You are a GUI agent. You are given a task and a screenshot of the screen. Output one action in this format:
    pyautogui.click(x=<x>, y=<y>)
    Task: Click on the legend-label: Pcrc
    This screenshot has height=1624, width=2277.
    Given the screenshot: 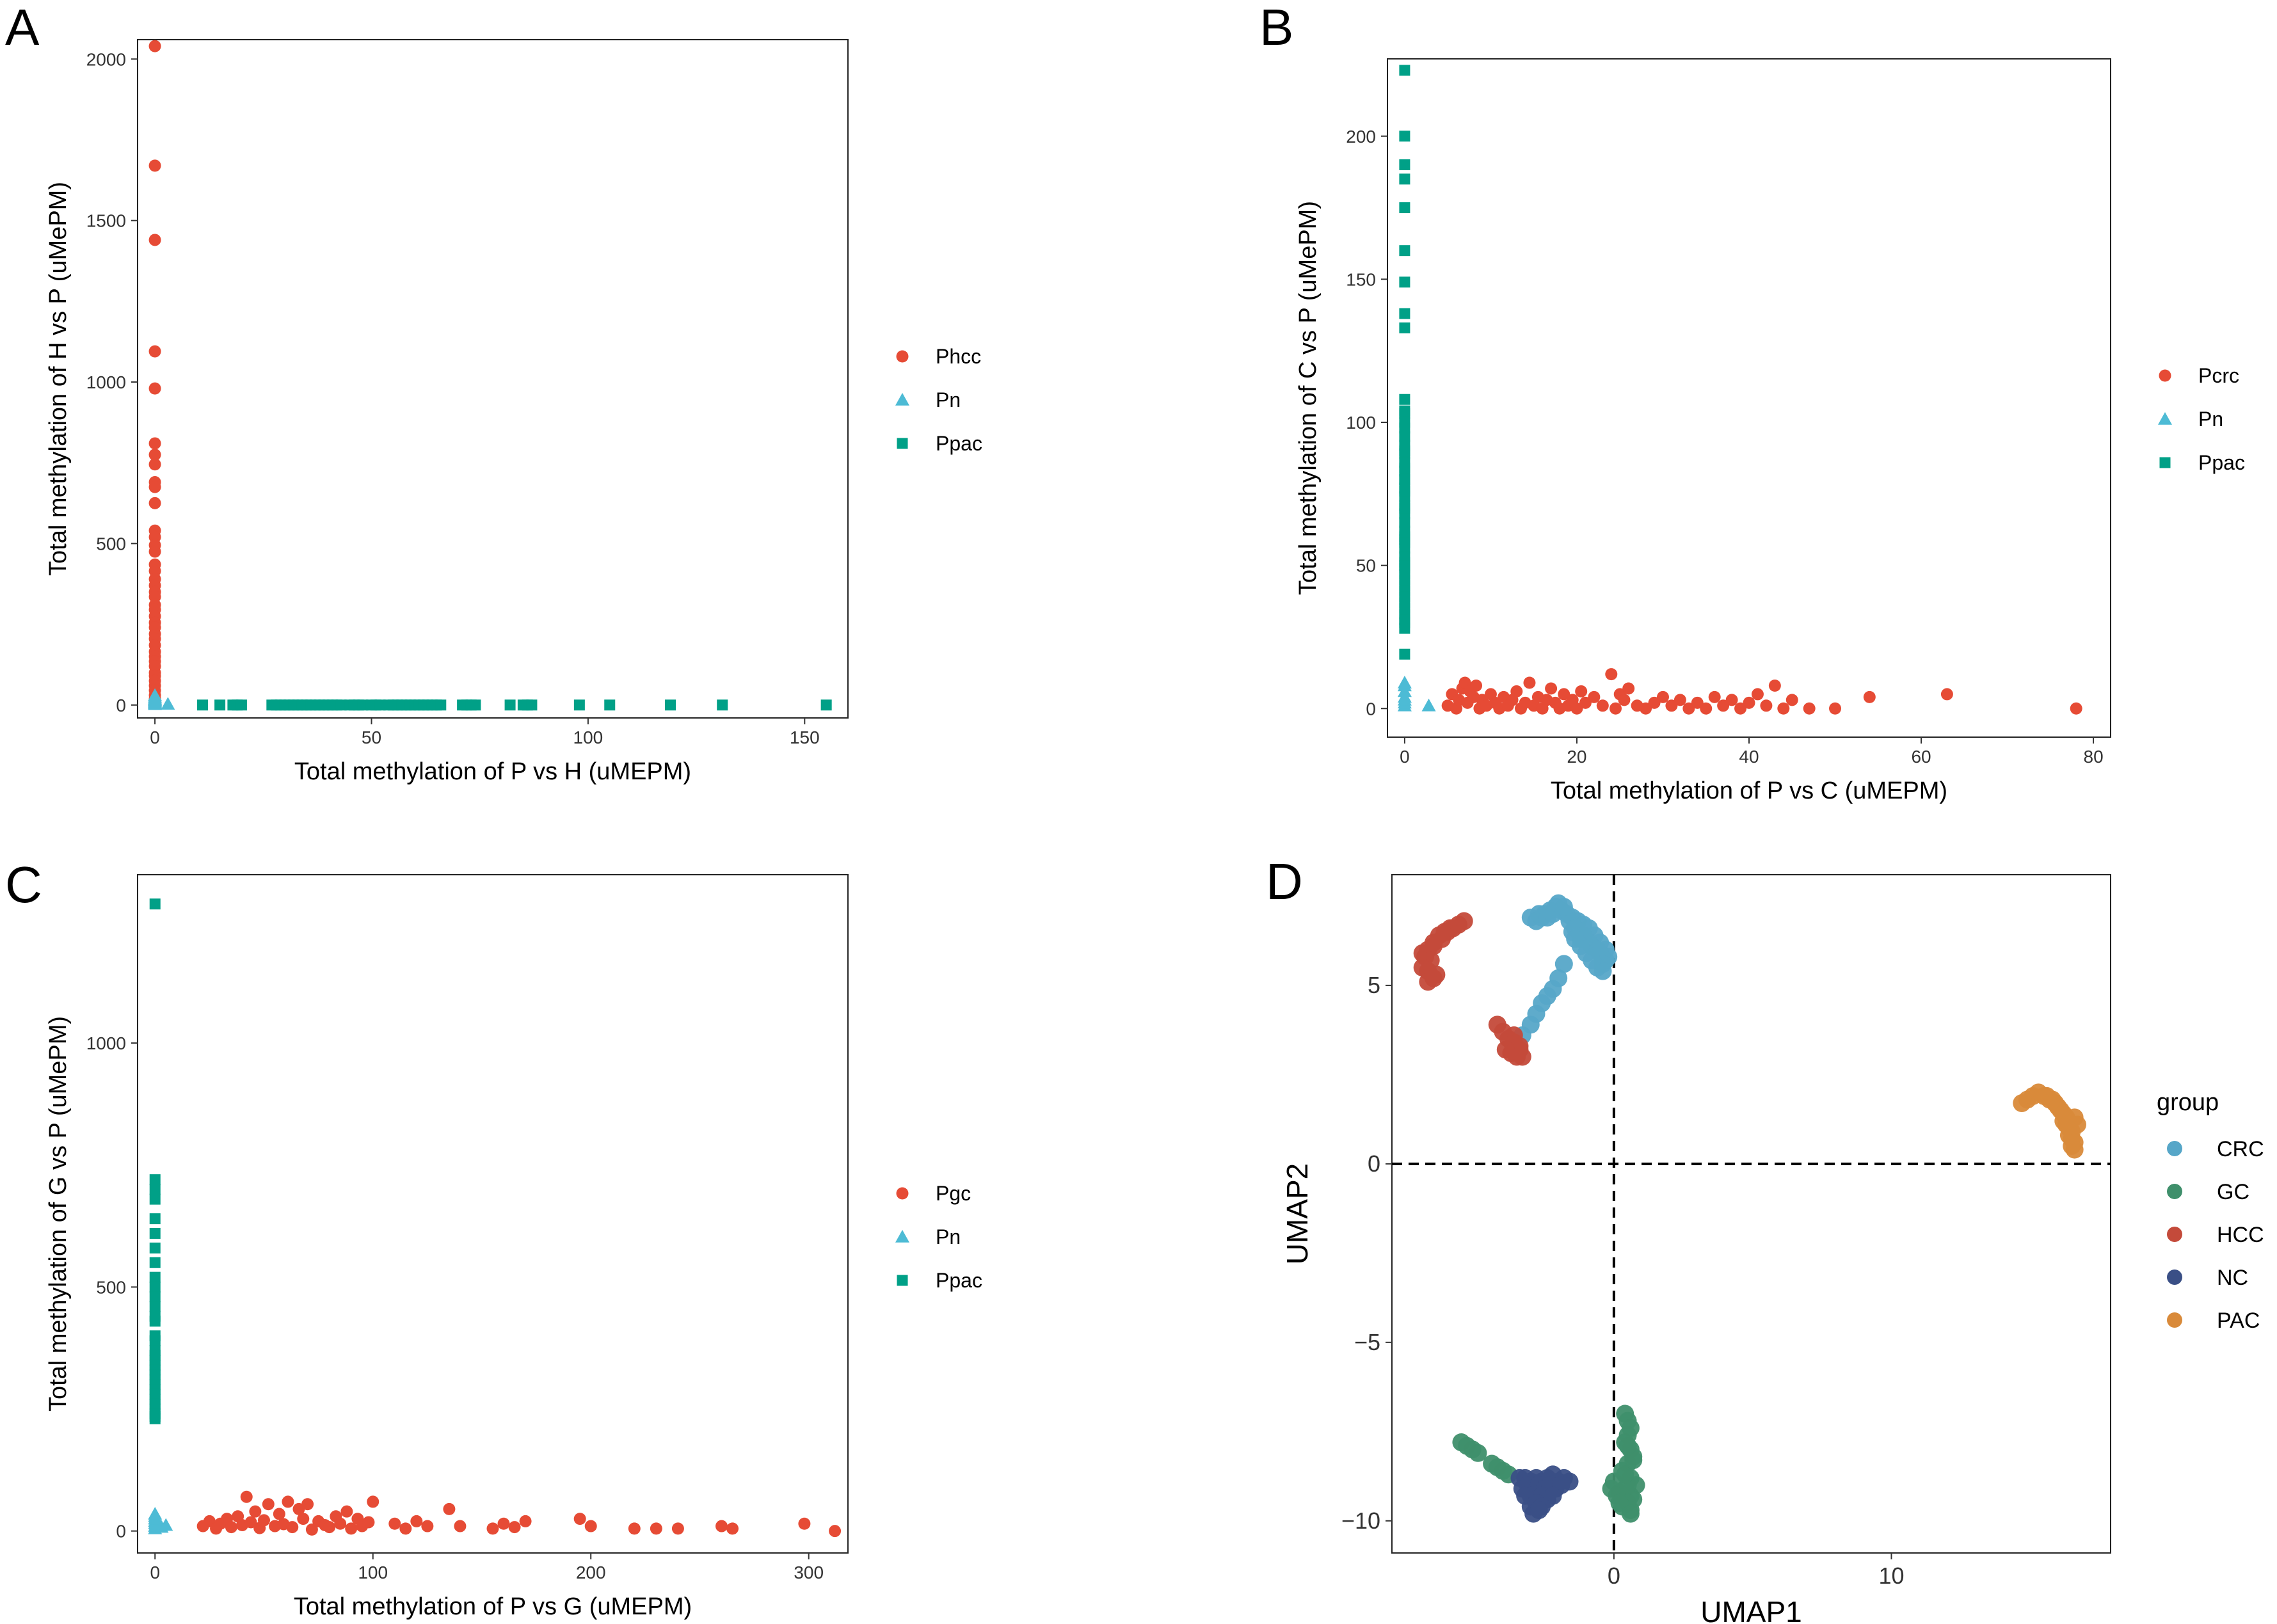 What is the action you would take?
    pyautogui.click(x=2218, y=376)
    